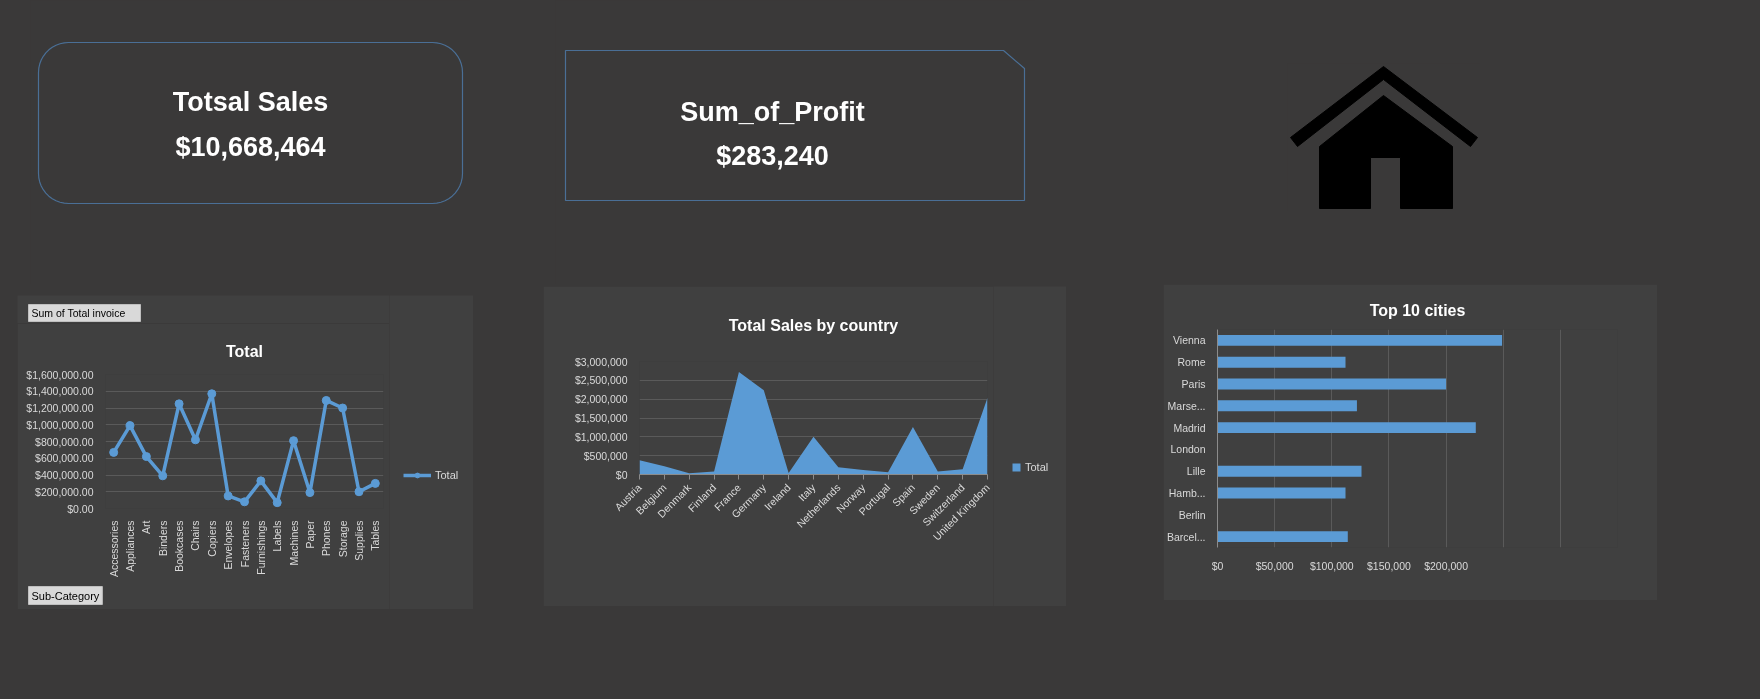 The width and height of the screenshot is (1760, 699). What do you see at coordinates (1331, 565) in the screenshot?
I see `x-tick-label: $100,000` at bounding box center [1331, 565].